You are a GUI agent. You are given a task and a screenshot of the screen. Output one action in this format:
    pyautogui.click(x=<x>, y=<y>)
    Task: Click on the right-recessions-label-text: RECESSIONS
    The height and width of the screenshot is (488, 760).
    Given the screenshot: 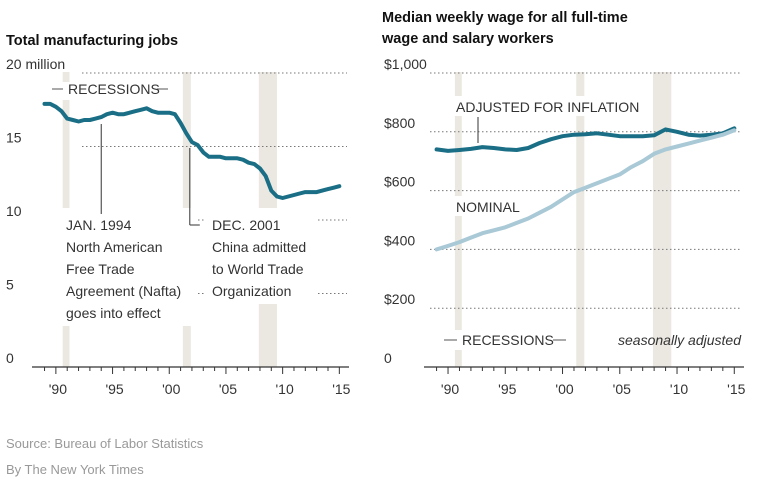 What is the action you would take?
    pyautogui.click(x=508, y=340)
    